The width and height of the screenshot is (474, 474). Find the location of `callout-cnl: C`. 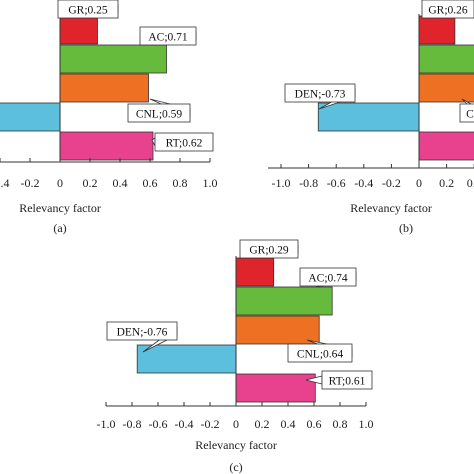

callout-cnl: C is located at coordinates (466, 110).